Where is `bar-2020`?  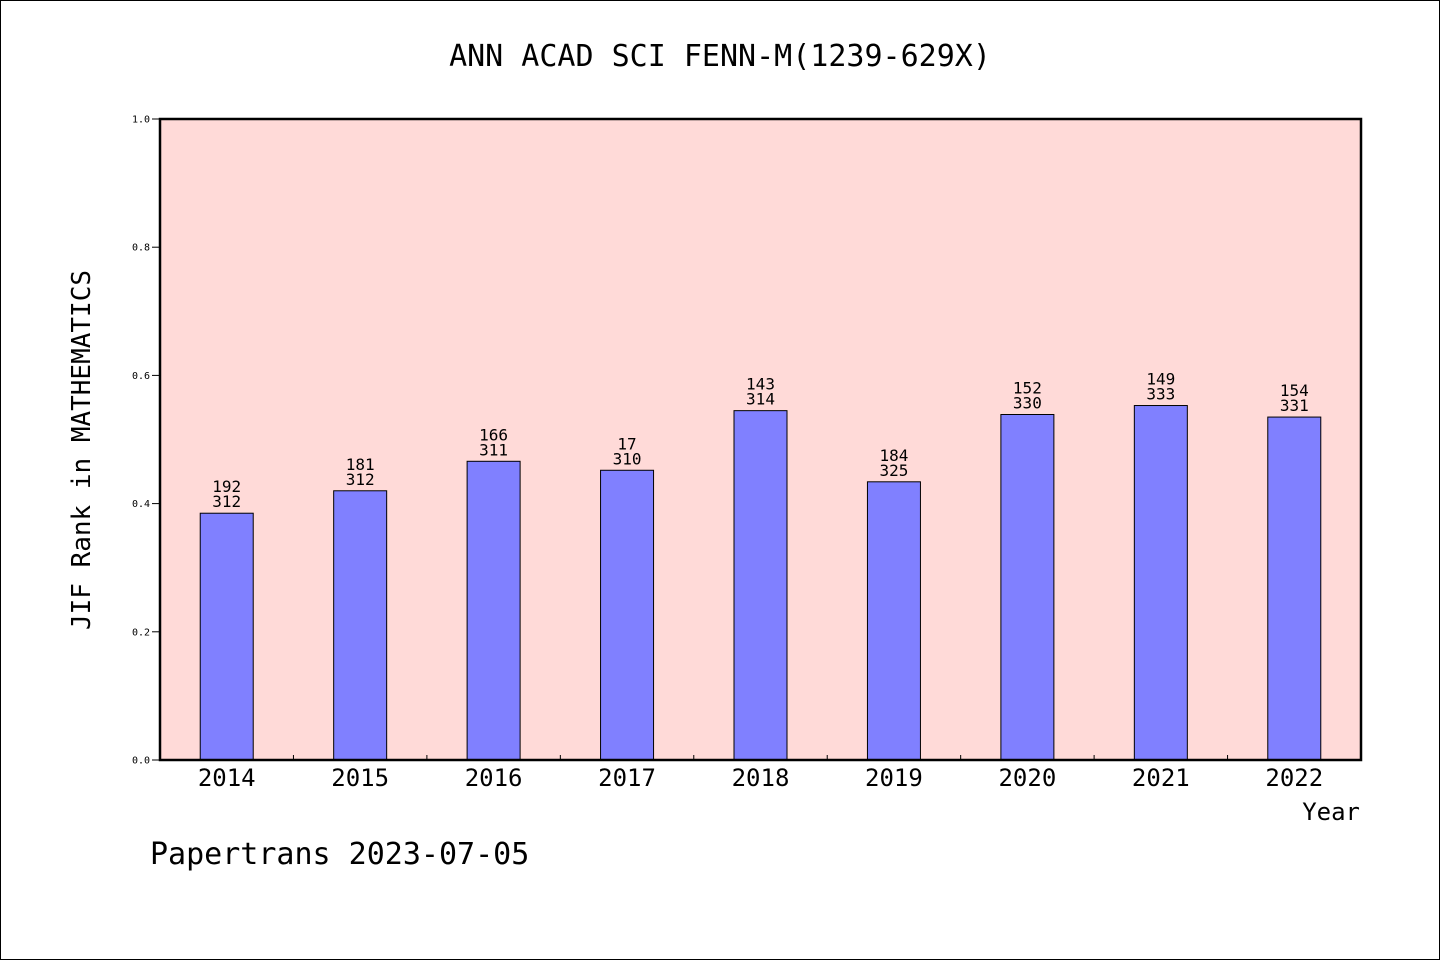 bar-2020 is located at coordinates (1027, 587).